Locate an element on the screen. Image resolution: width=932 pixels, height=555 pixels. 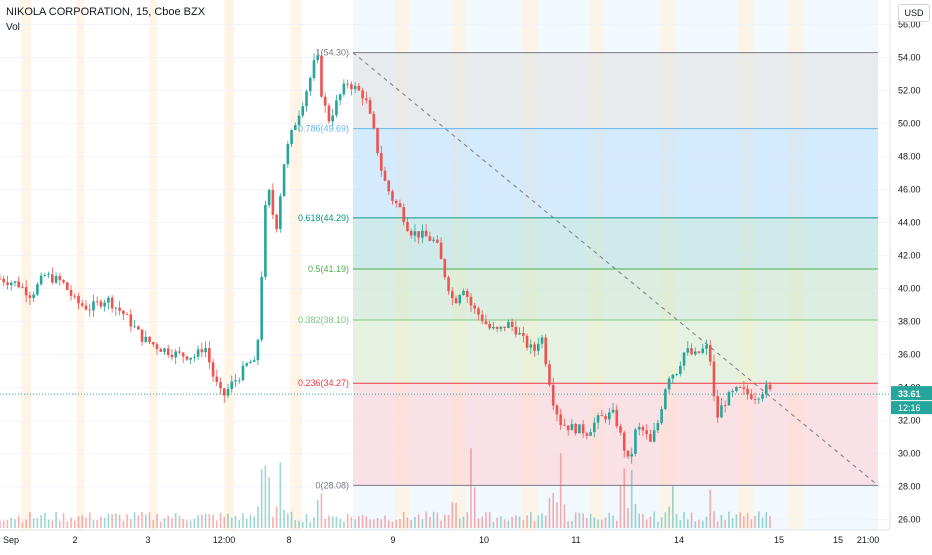
time-tick-label: 21:00 is located at coordinates (868, 540).